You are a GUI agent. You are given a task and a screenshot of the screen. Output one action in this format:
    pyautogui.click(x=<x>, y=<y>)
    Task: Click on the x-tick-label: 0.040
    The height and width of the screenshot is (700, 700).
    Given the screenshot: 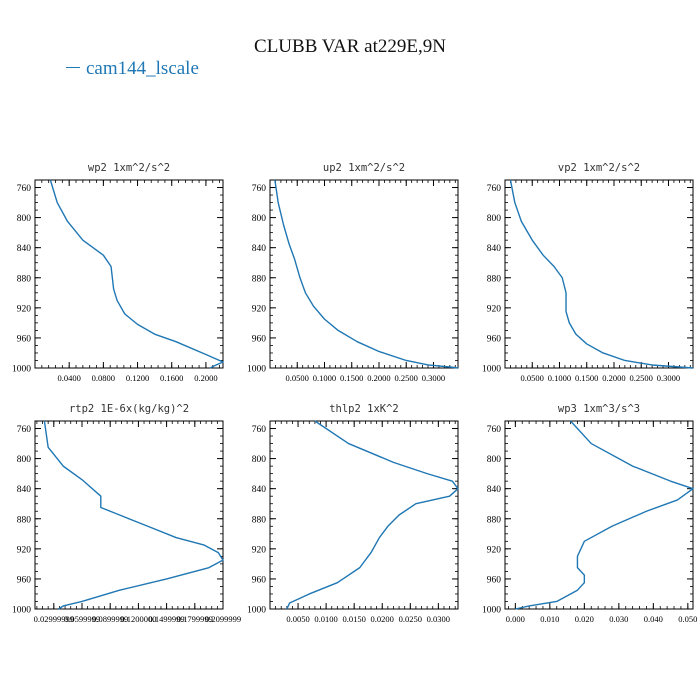 What is the action you would take?
    pyautogui.click(x=653, y=619)
    